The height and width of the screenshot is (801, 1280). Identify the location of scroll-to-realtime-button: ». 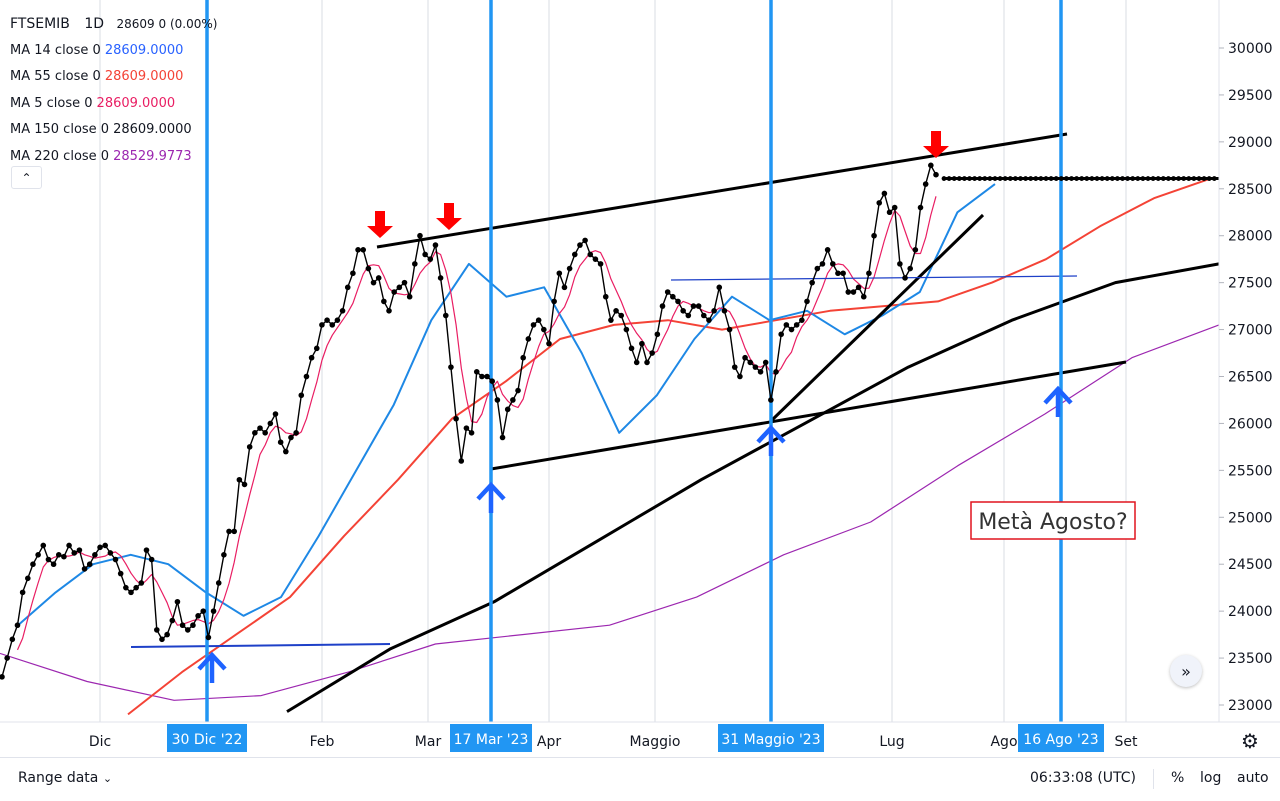
(1186, 671).